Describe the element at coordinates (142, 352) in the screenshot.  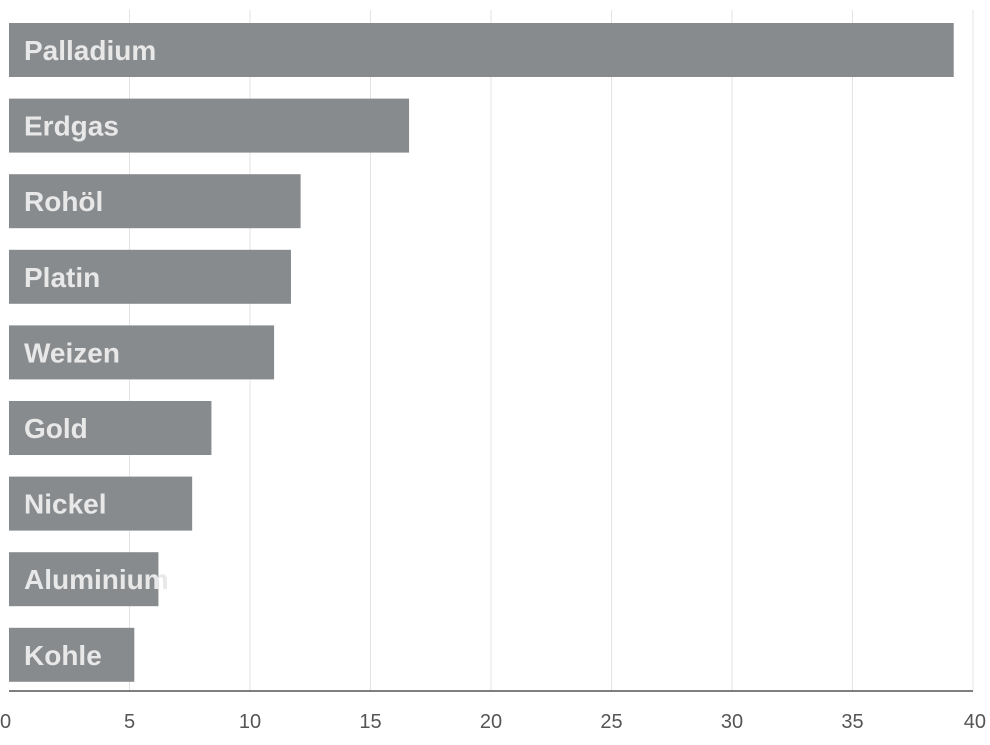
I see `bar-weizen` at that location.